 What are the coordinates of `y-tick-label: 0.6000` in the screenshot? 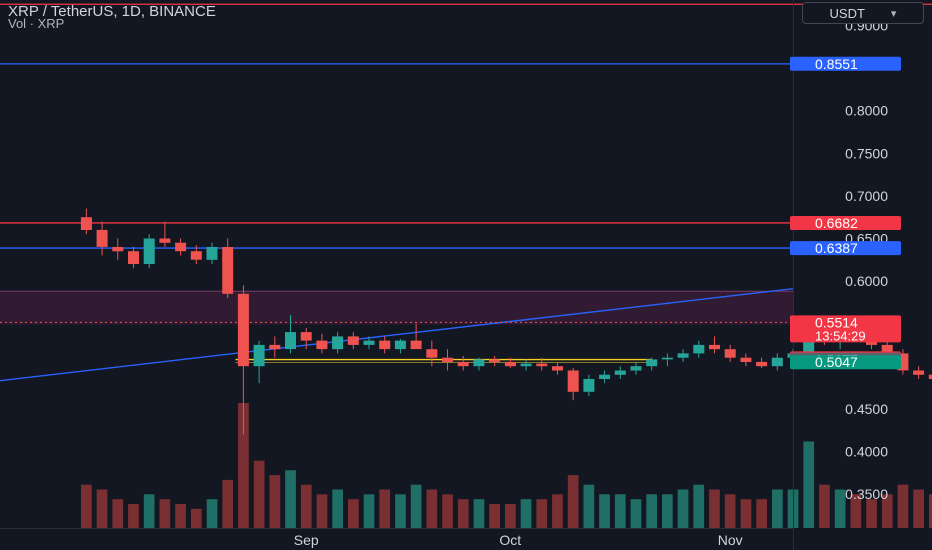 It's located at (866, 281).